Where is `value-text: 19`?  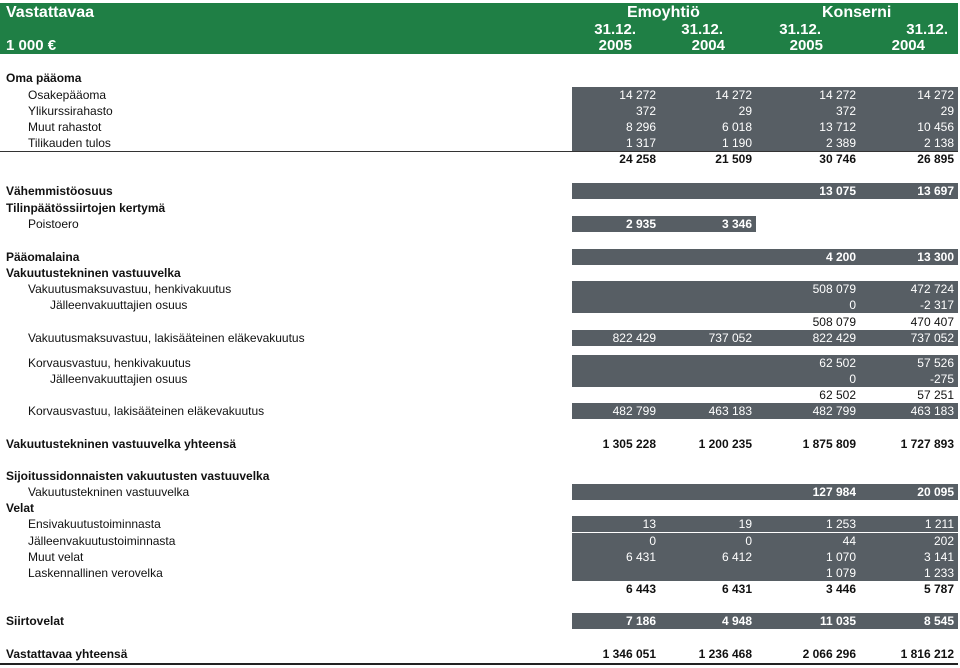 value-text: 19 is located at coordinates (745, 524).